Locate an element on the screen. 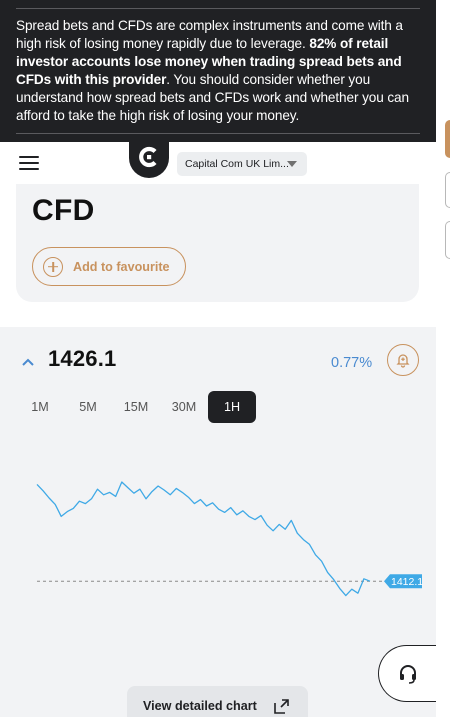 This screenshot has width=450, height=717. bell-plus-icon is located at coordinates (403, 360).